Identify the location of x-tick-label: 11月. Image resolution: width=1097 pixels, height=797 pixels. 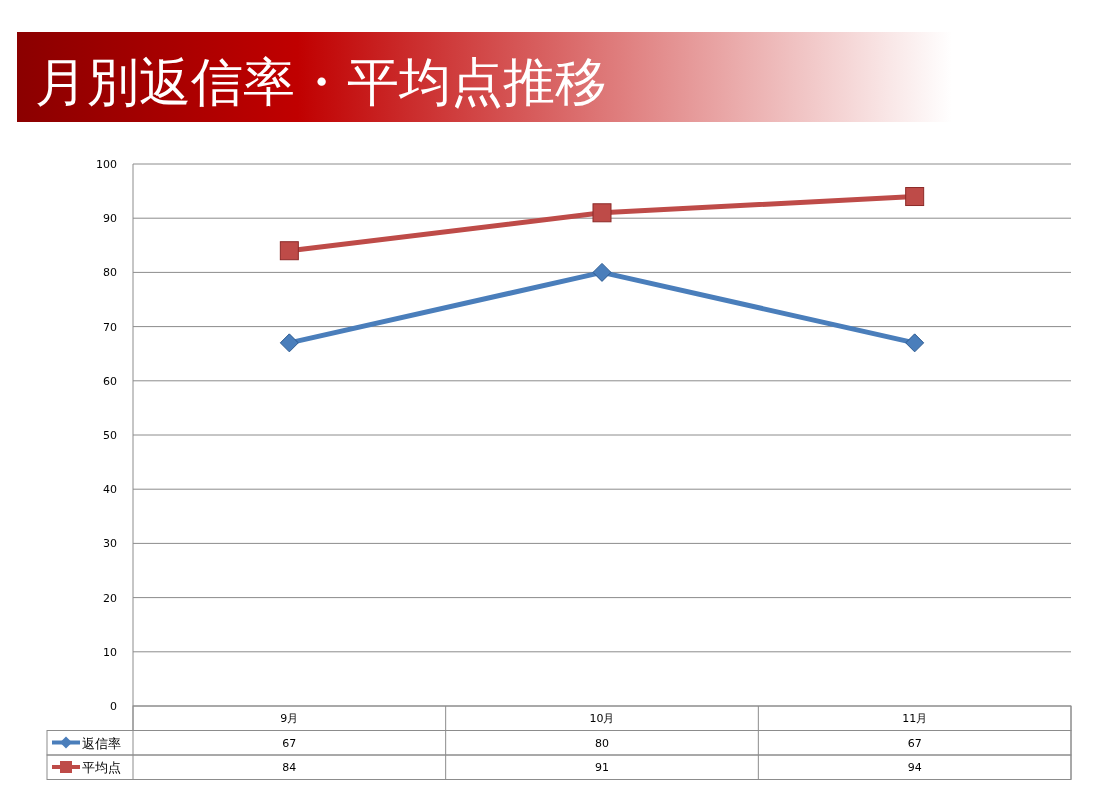
(915, 718).